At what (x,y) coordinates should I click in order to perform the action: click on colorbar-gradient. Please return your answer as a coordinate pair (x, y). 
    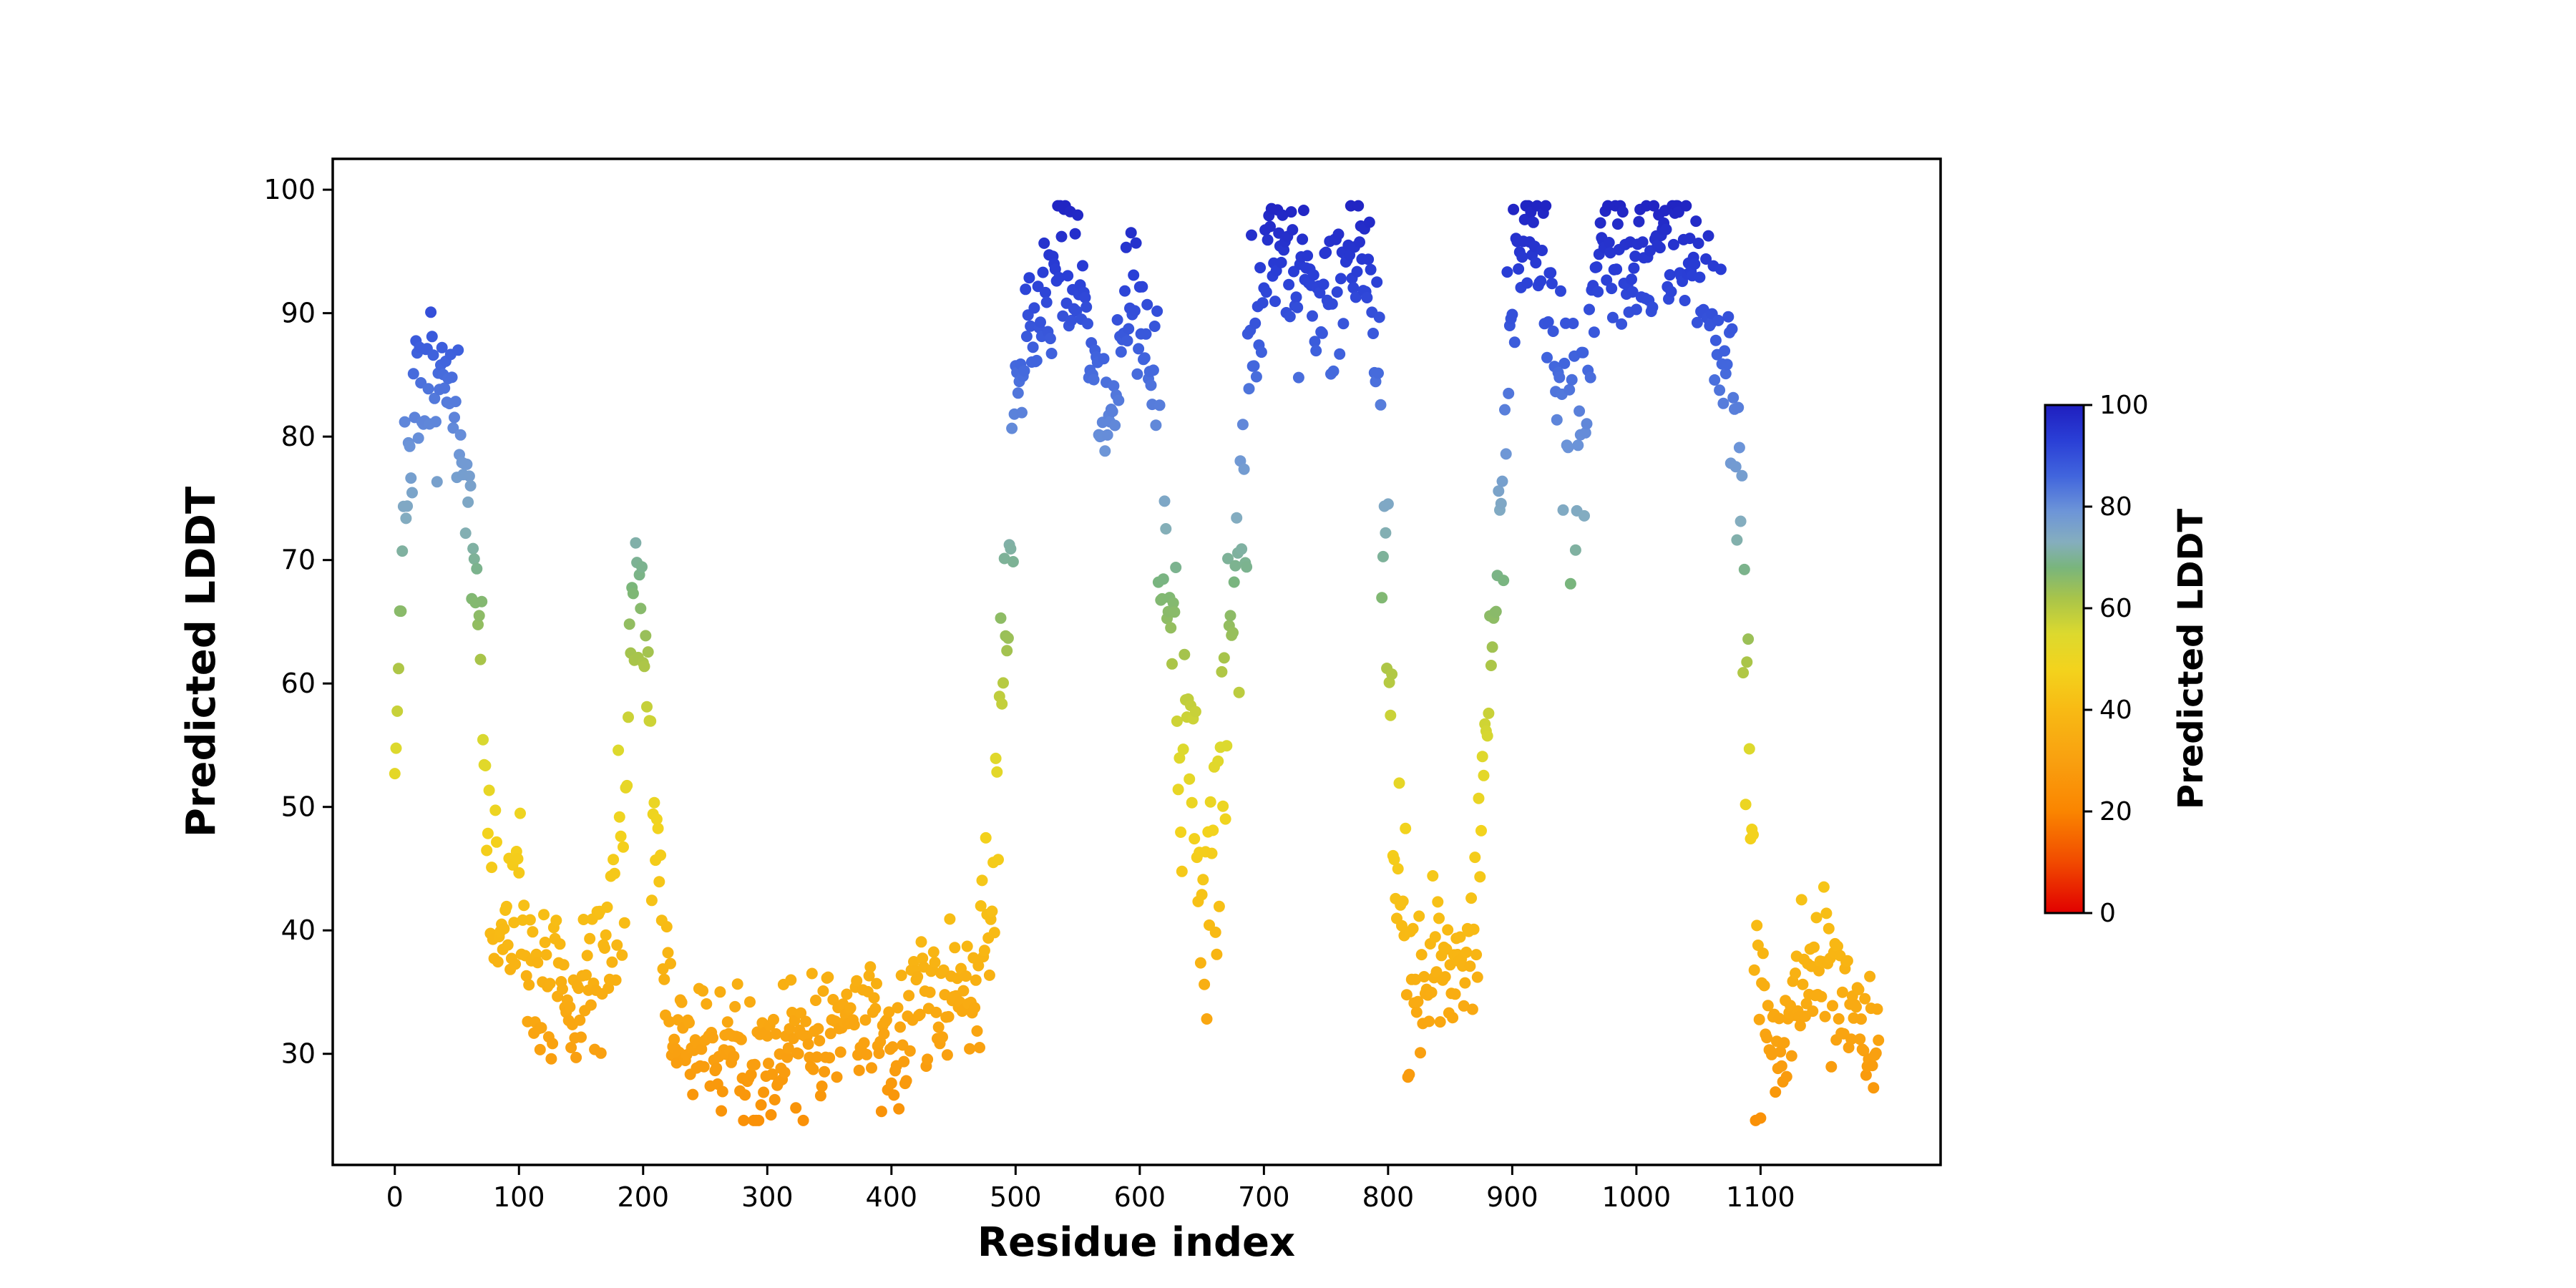
    Looking at the image, I should click on (2064, 659).